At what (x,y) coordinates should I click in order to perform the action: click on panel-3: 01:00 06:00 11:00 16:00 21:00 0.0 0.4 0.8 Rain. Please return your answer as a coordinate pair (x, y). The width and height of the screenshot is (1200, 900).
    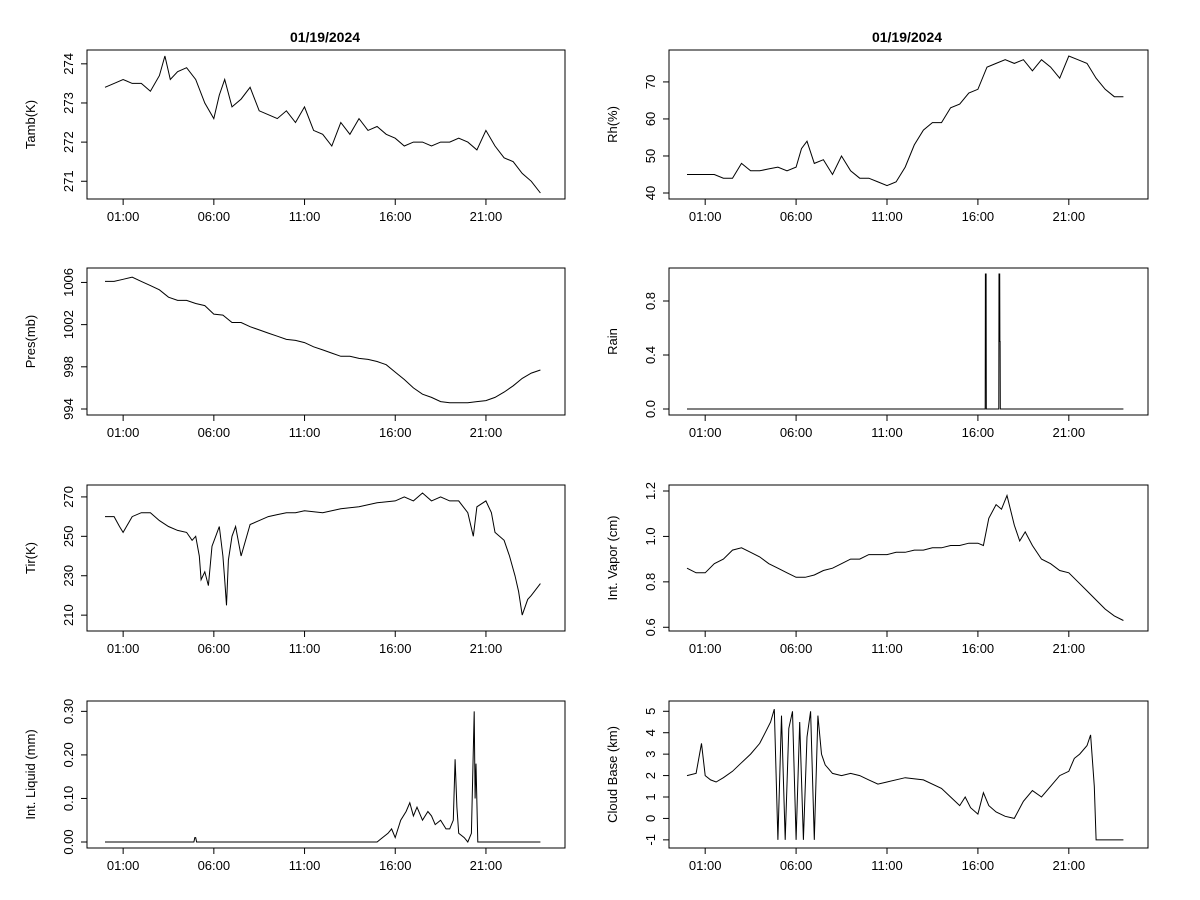
    Looking at the image, I should click on (877, 353).